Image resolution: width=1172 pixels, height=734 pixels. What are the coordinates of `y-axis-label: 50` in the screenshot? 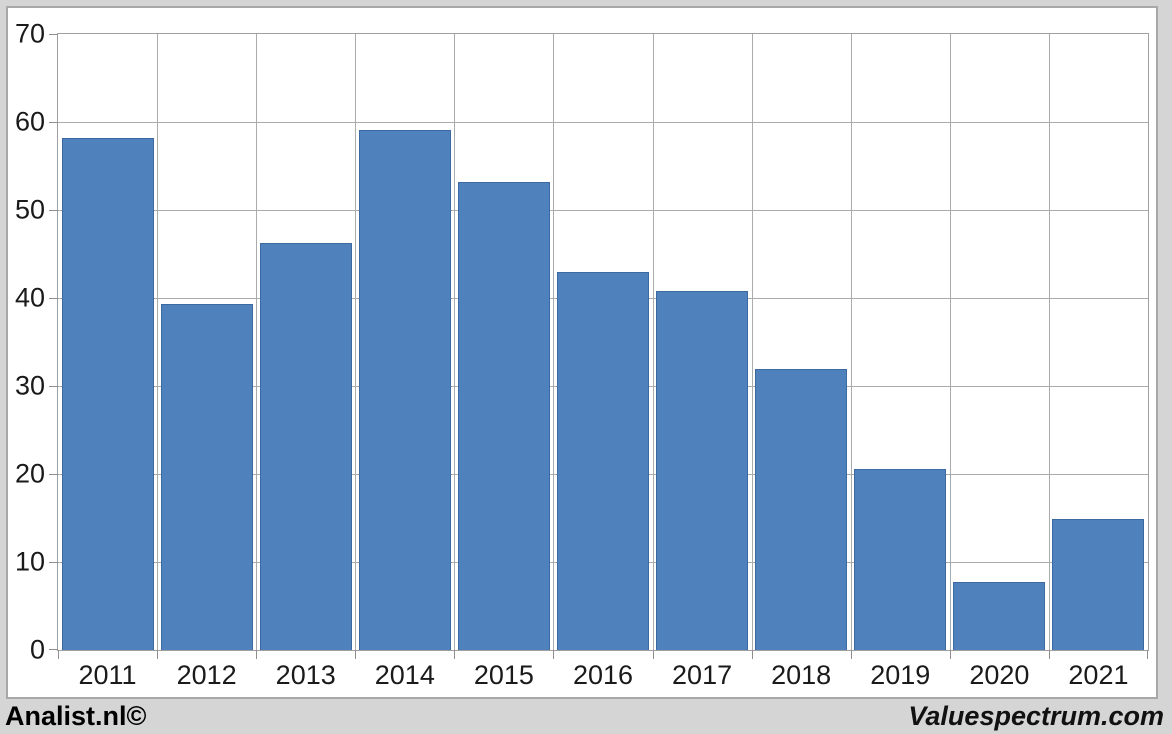 It's located at (29, 209).